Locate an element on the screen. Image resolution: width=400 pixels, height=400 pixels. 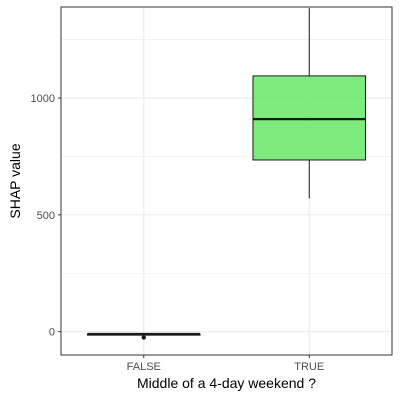
x-axis-title: Middle of a 4-day weekend ? is located at coordinates (226, 383).